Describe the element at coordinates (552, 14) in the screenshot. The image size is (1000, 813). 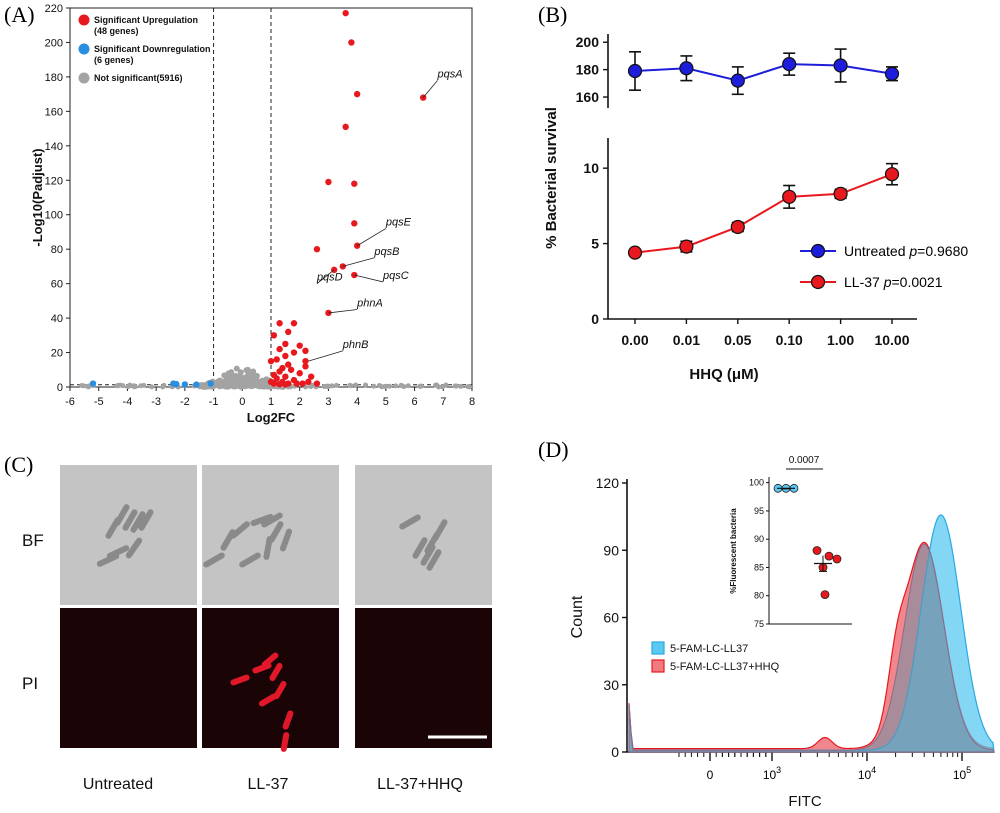
I see `panel-letter-b: (B)` at that location.